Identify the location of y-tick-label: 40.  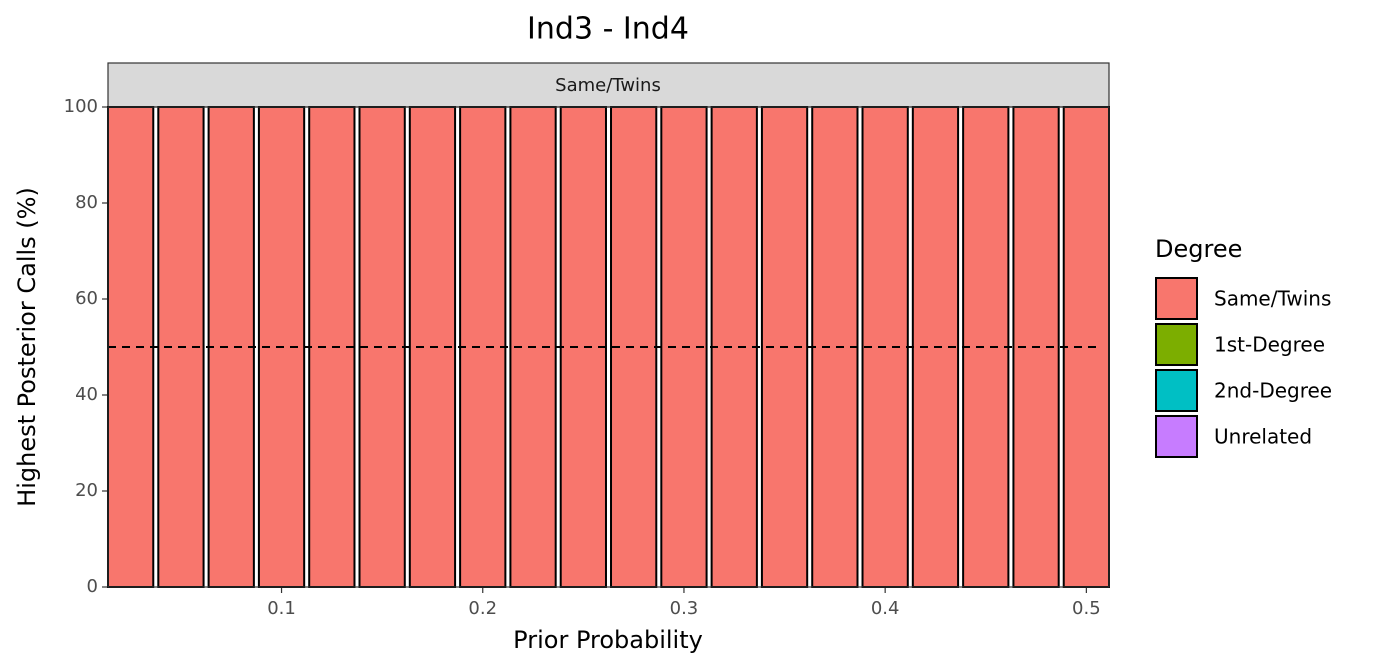
(86, 394).